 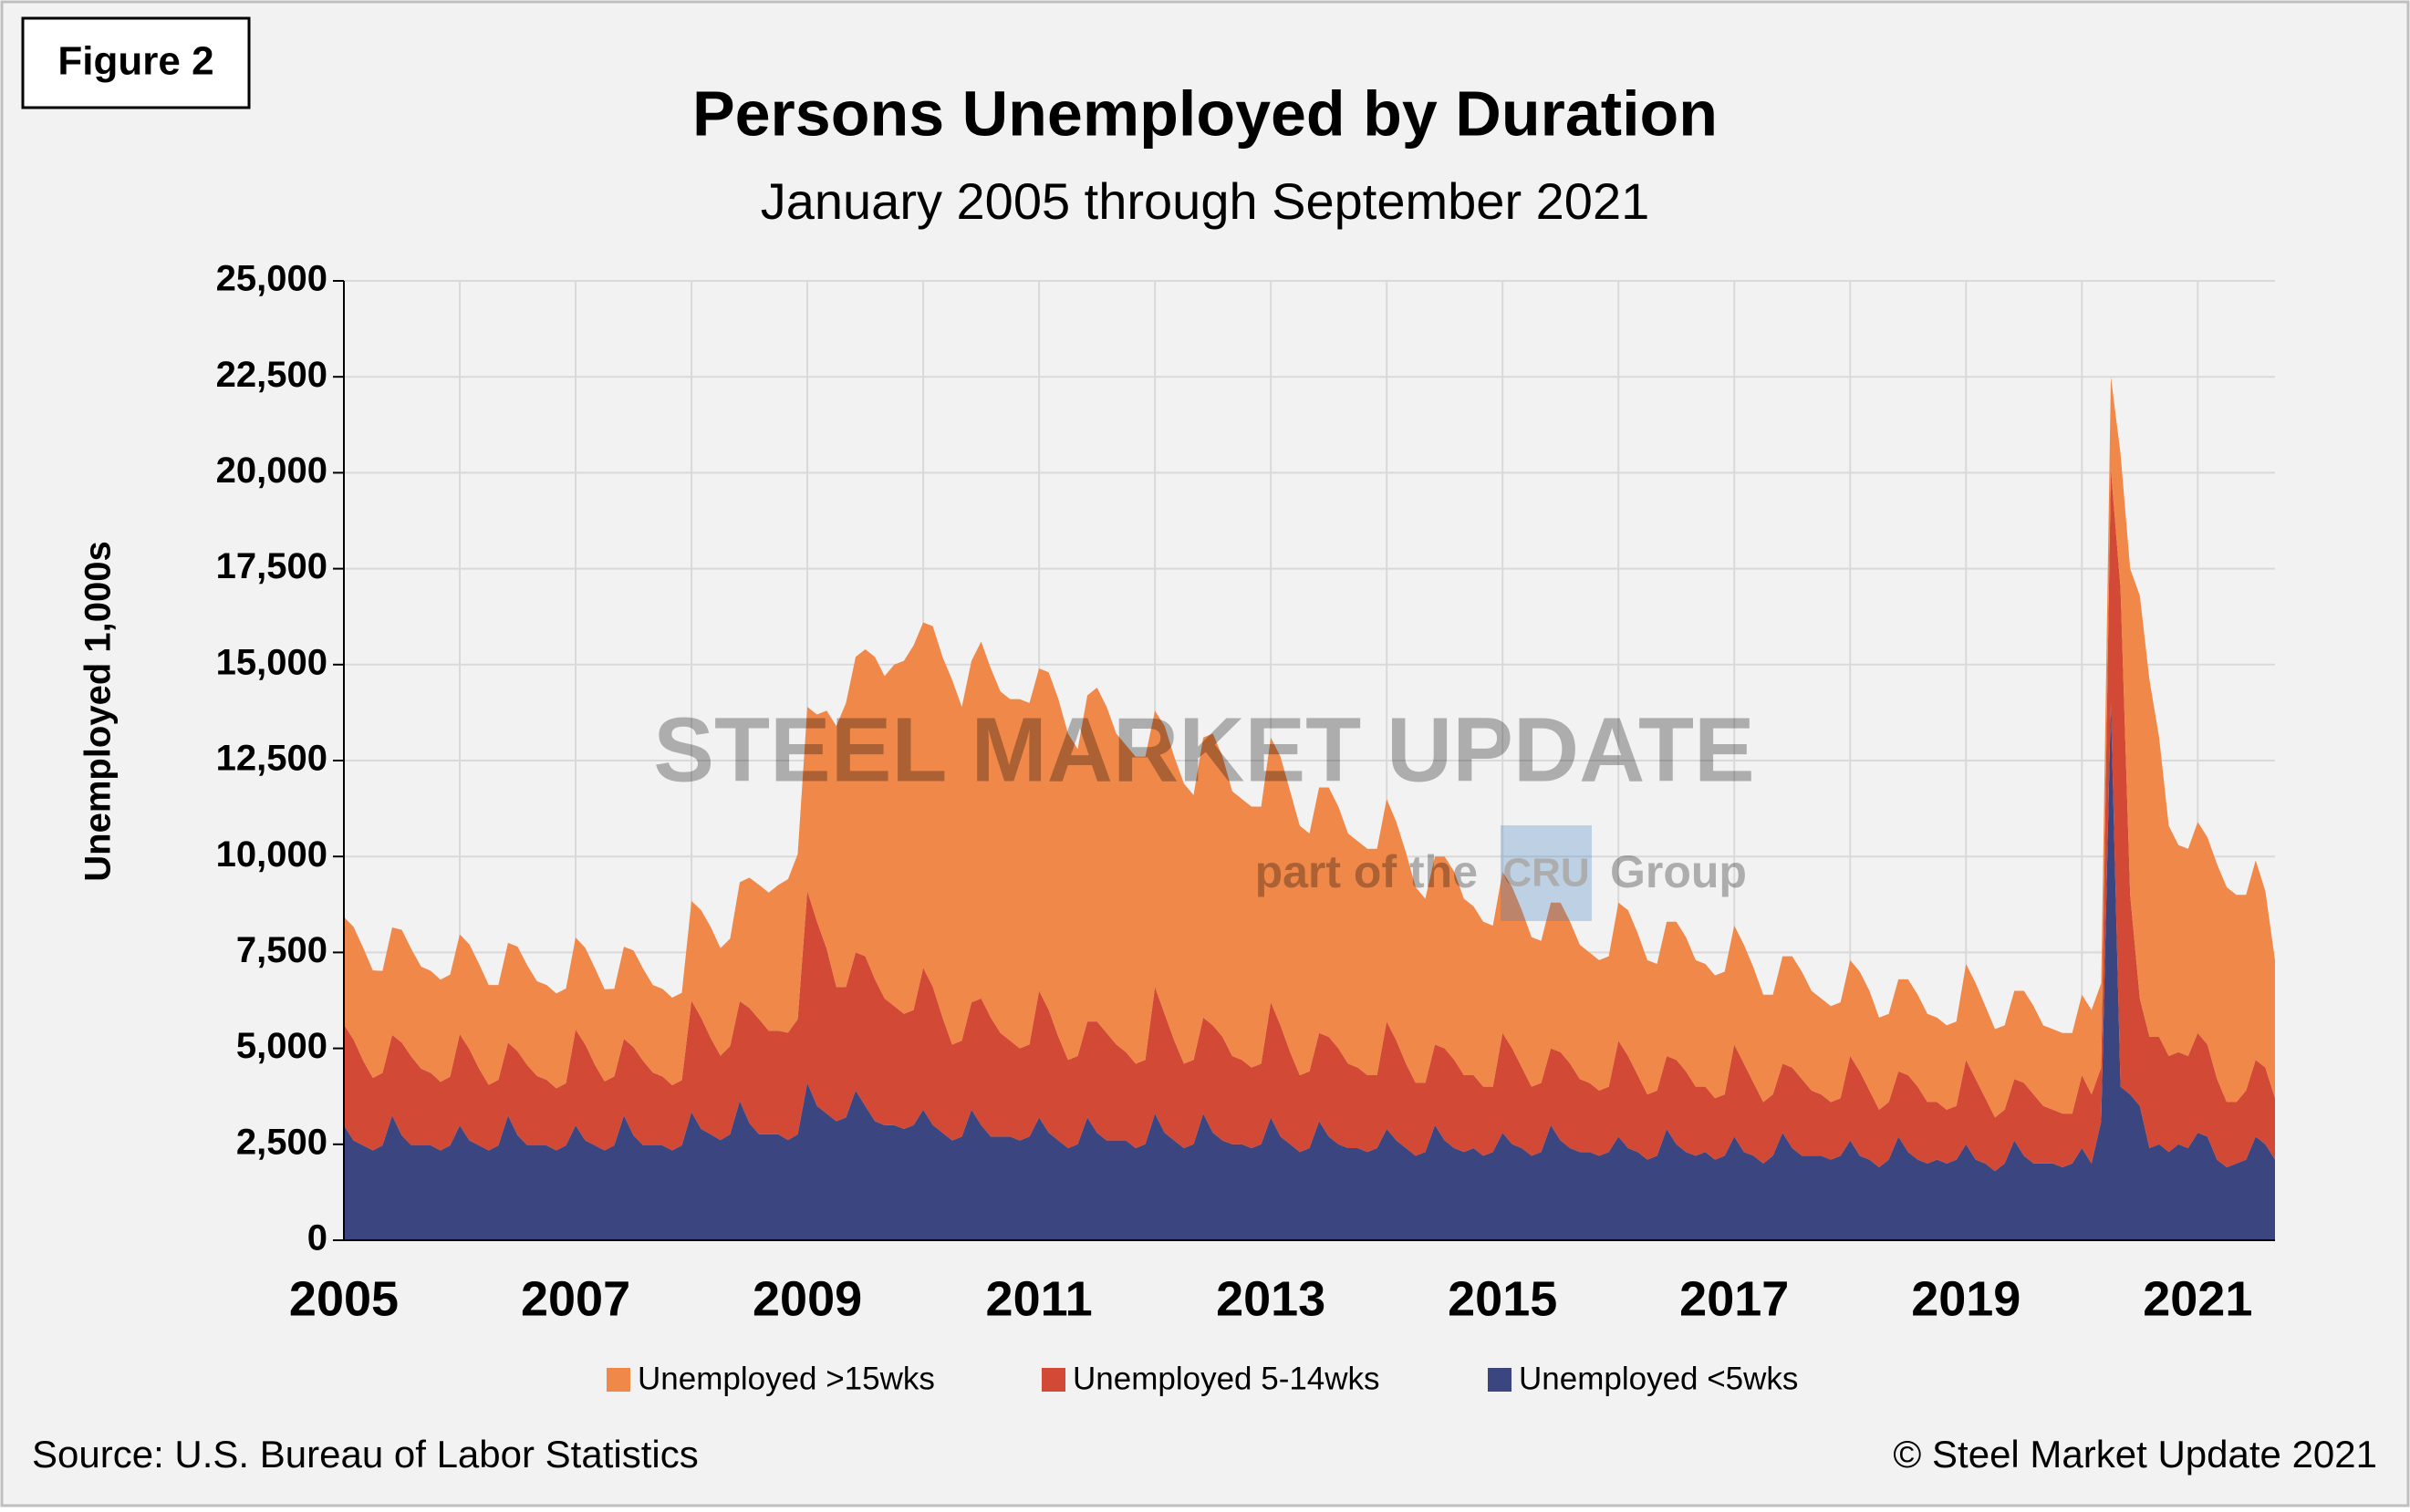 I want to click on y-tick-label: 25,000, so click(x=271, y=279).